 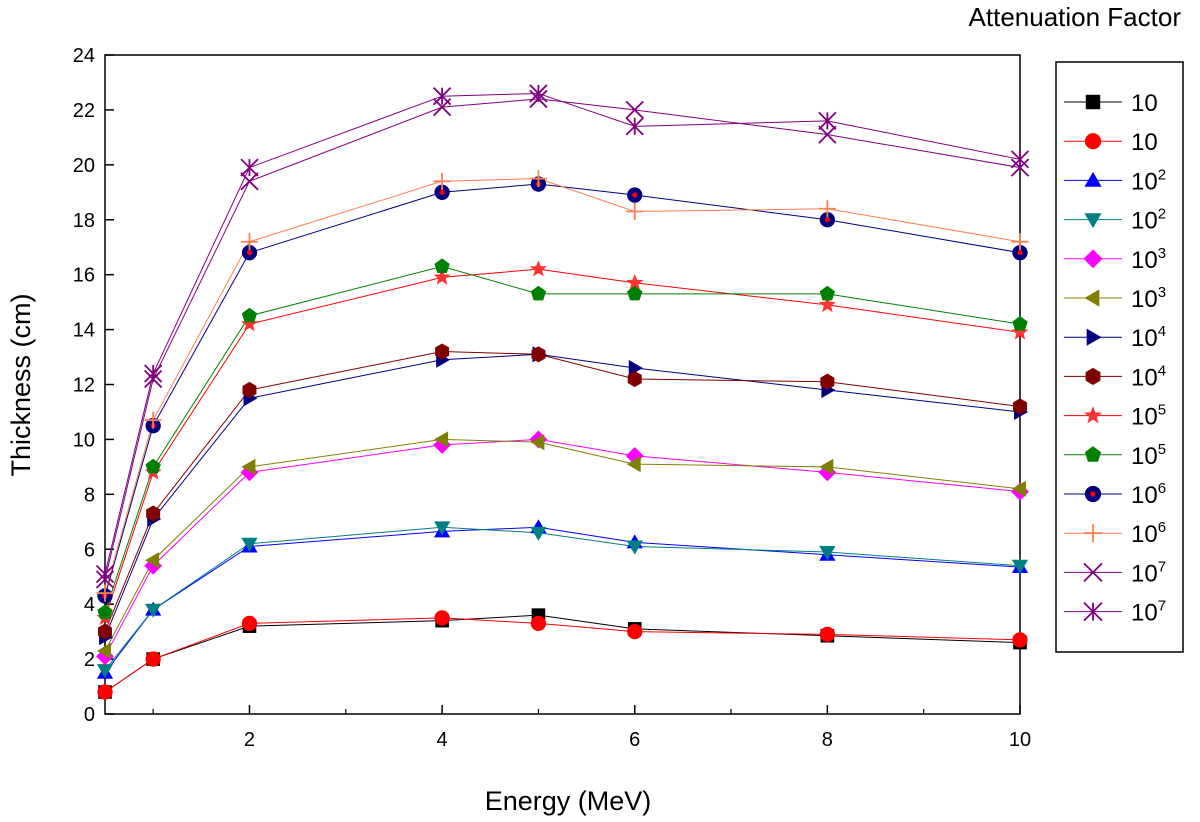 I want to click on series-line, so click(x=562, y=653).